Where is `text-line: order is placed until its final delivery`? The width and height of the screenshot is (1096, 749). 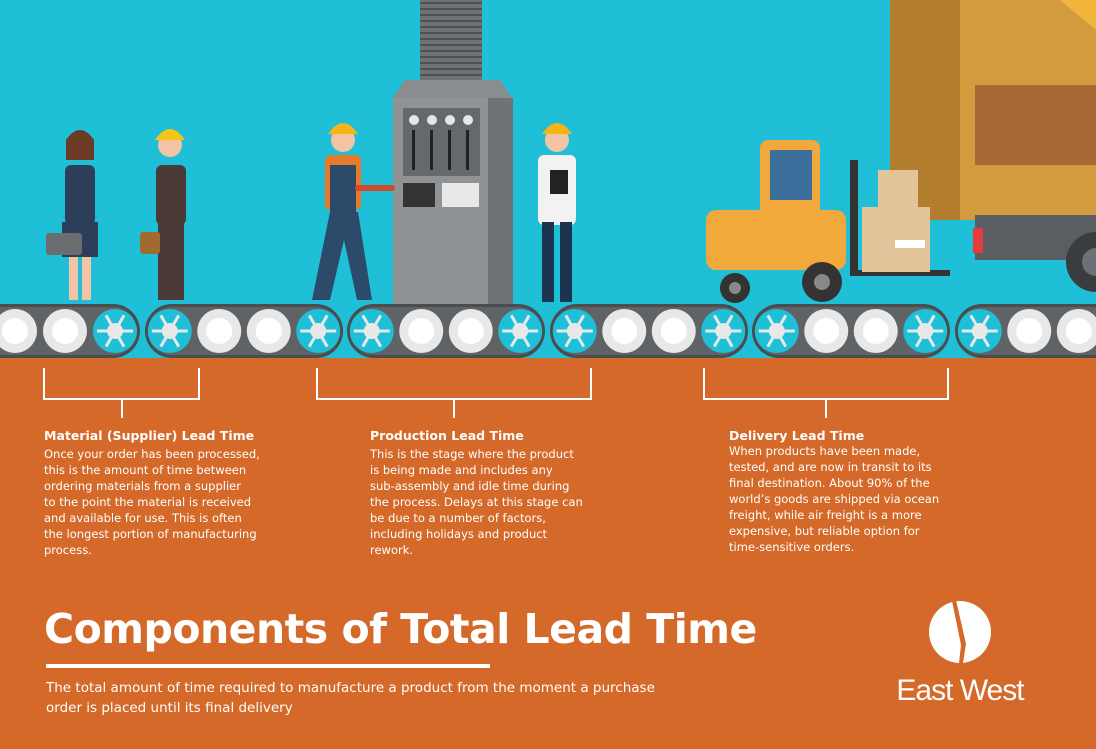 text-line: order is placed until its final delivery is located at coordinates (169, 708).